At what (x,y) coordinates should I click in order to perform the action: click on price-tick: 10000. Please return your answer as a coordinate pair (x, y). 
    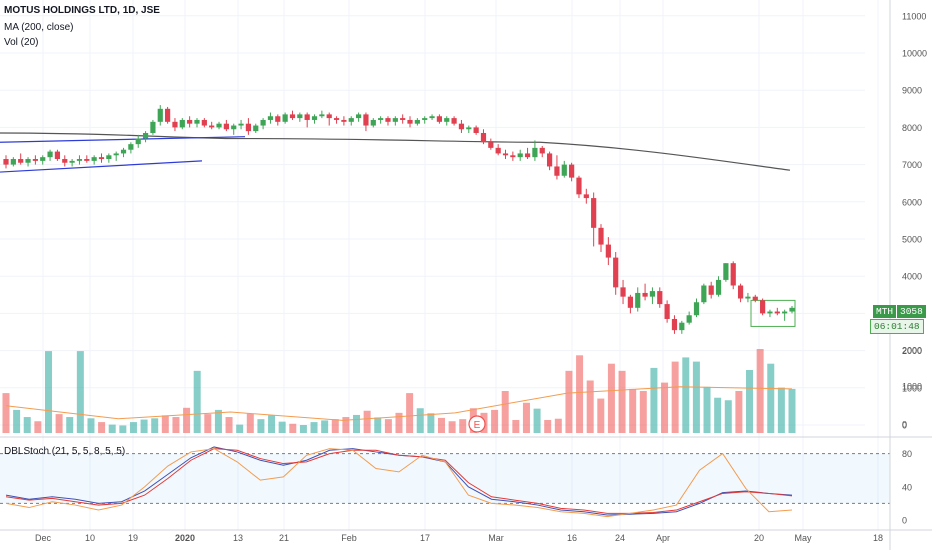
    Looking at the image, I should click on (914, 54).